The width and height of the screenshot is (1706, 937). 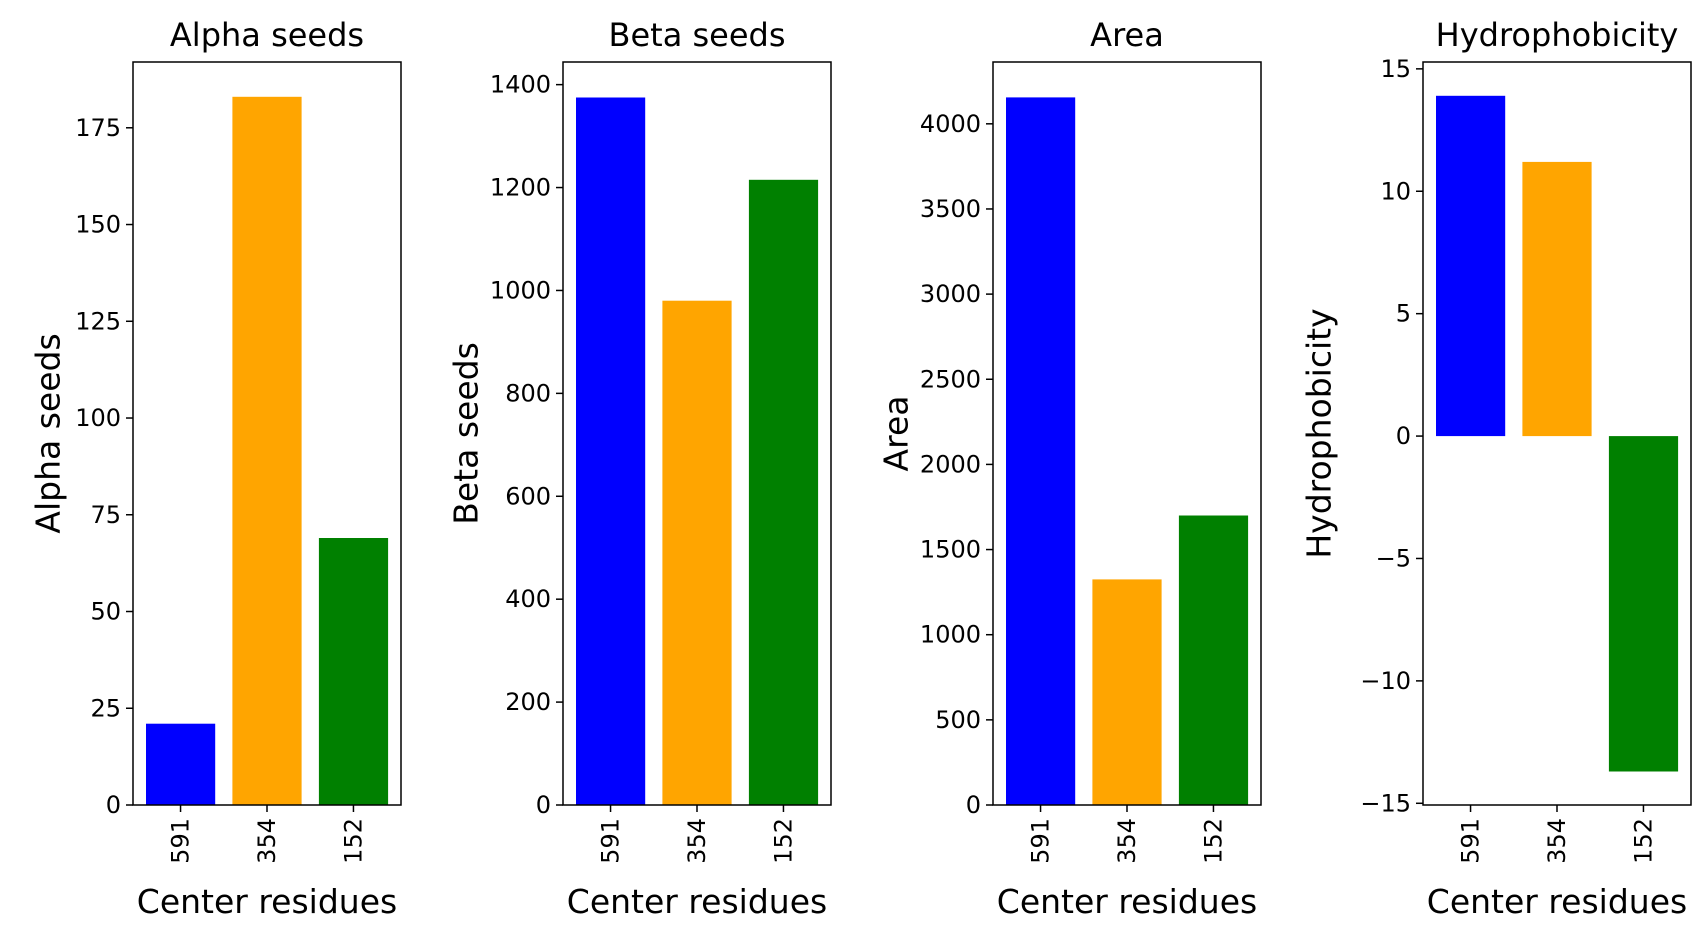 What do you see at coordinates (1395, 69) in the screenshot?
I see `y-tick-label: 15` at bounding box center [1395, 69].